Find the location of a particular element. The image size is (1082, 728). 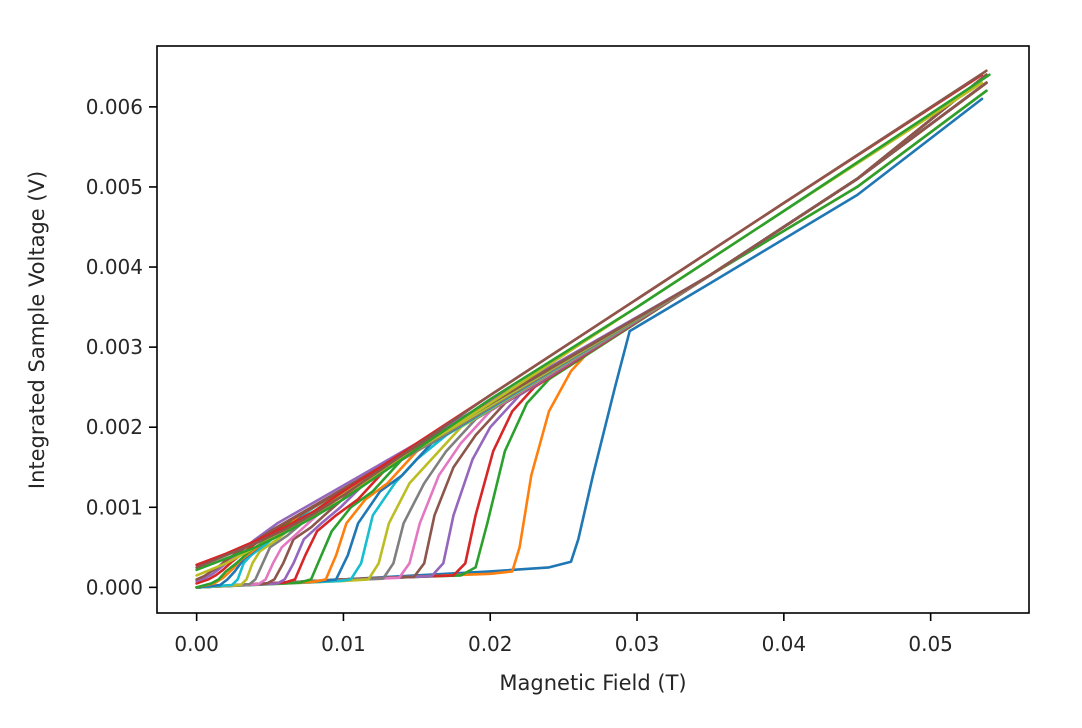

y-tick-label: 0.001 is located at coordinates (114, 507).